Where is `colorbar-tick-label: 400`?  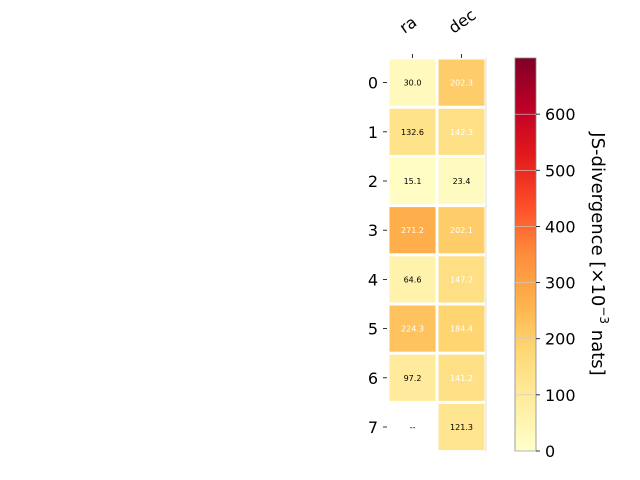 colorbar-tick-label: 400 is located at coordinates (560, 226).